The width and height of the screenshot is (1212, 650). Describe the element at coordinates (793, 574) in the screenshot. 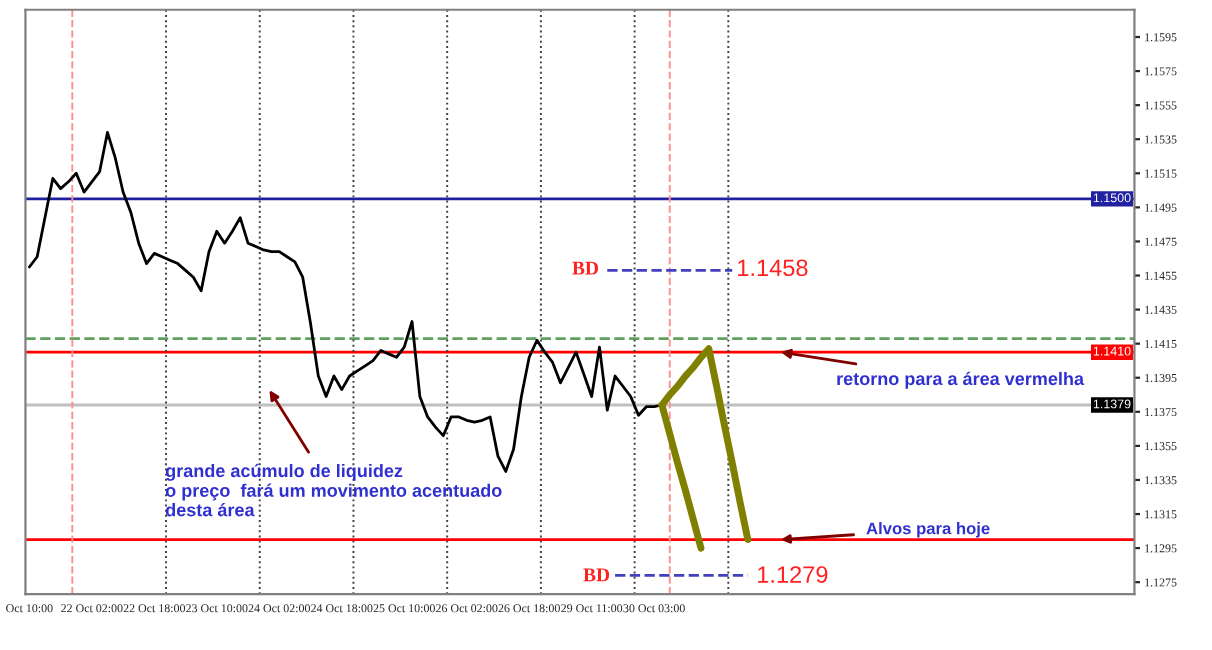

I see `annotation: 1.1279` at that location.